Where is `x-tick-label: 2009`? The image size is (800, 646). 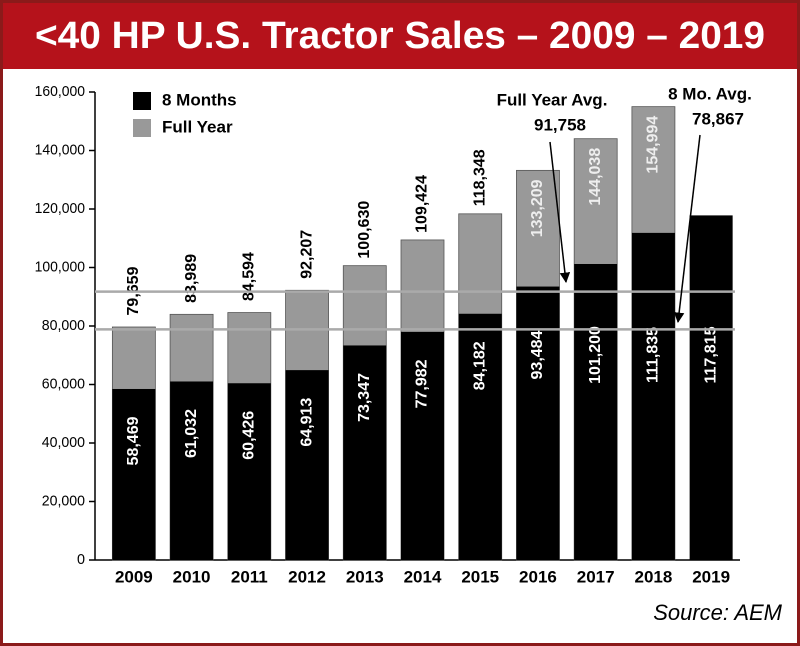 x-tick-label: 2009 is located at coordinates (134, 576).